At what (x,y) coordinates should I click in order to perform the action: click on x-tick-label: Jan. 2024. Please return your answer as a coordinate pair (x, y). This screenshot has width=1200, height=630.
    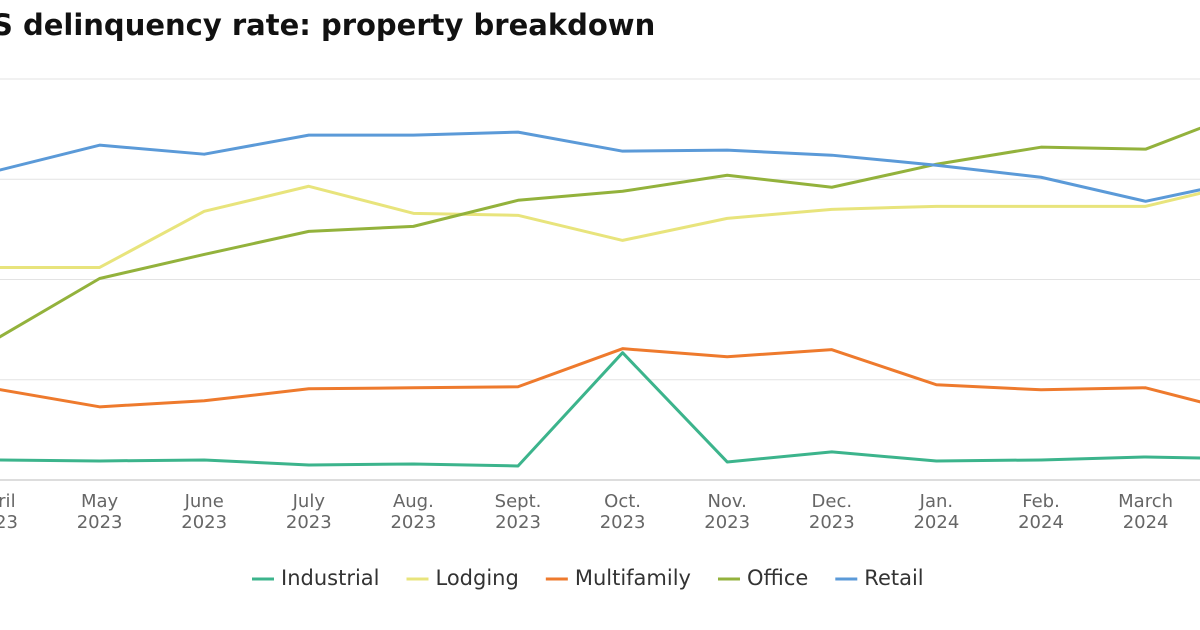
    Looking at the image, I should click on (936, 512).